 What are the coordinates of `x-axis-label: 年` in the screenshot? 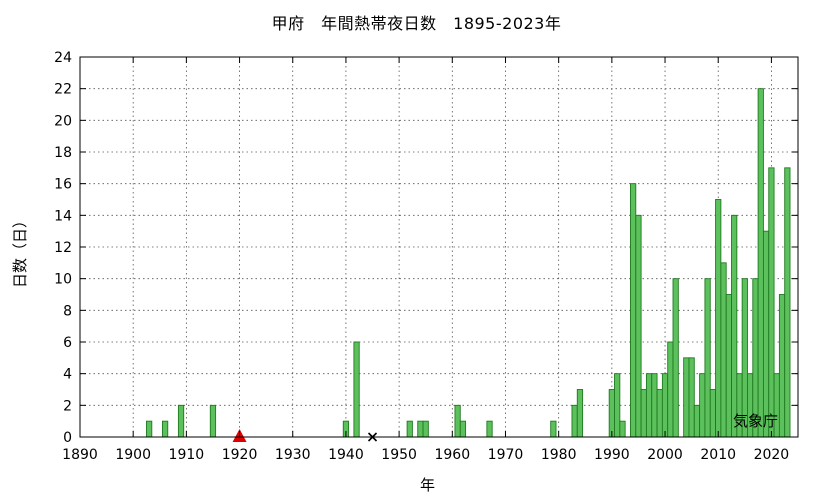 It's located at (428, 485).